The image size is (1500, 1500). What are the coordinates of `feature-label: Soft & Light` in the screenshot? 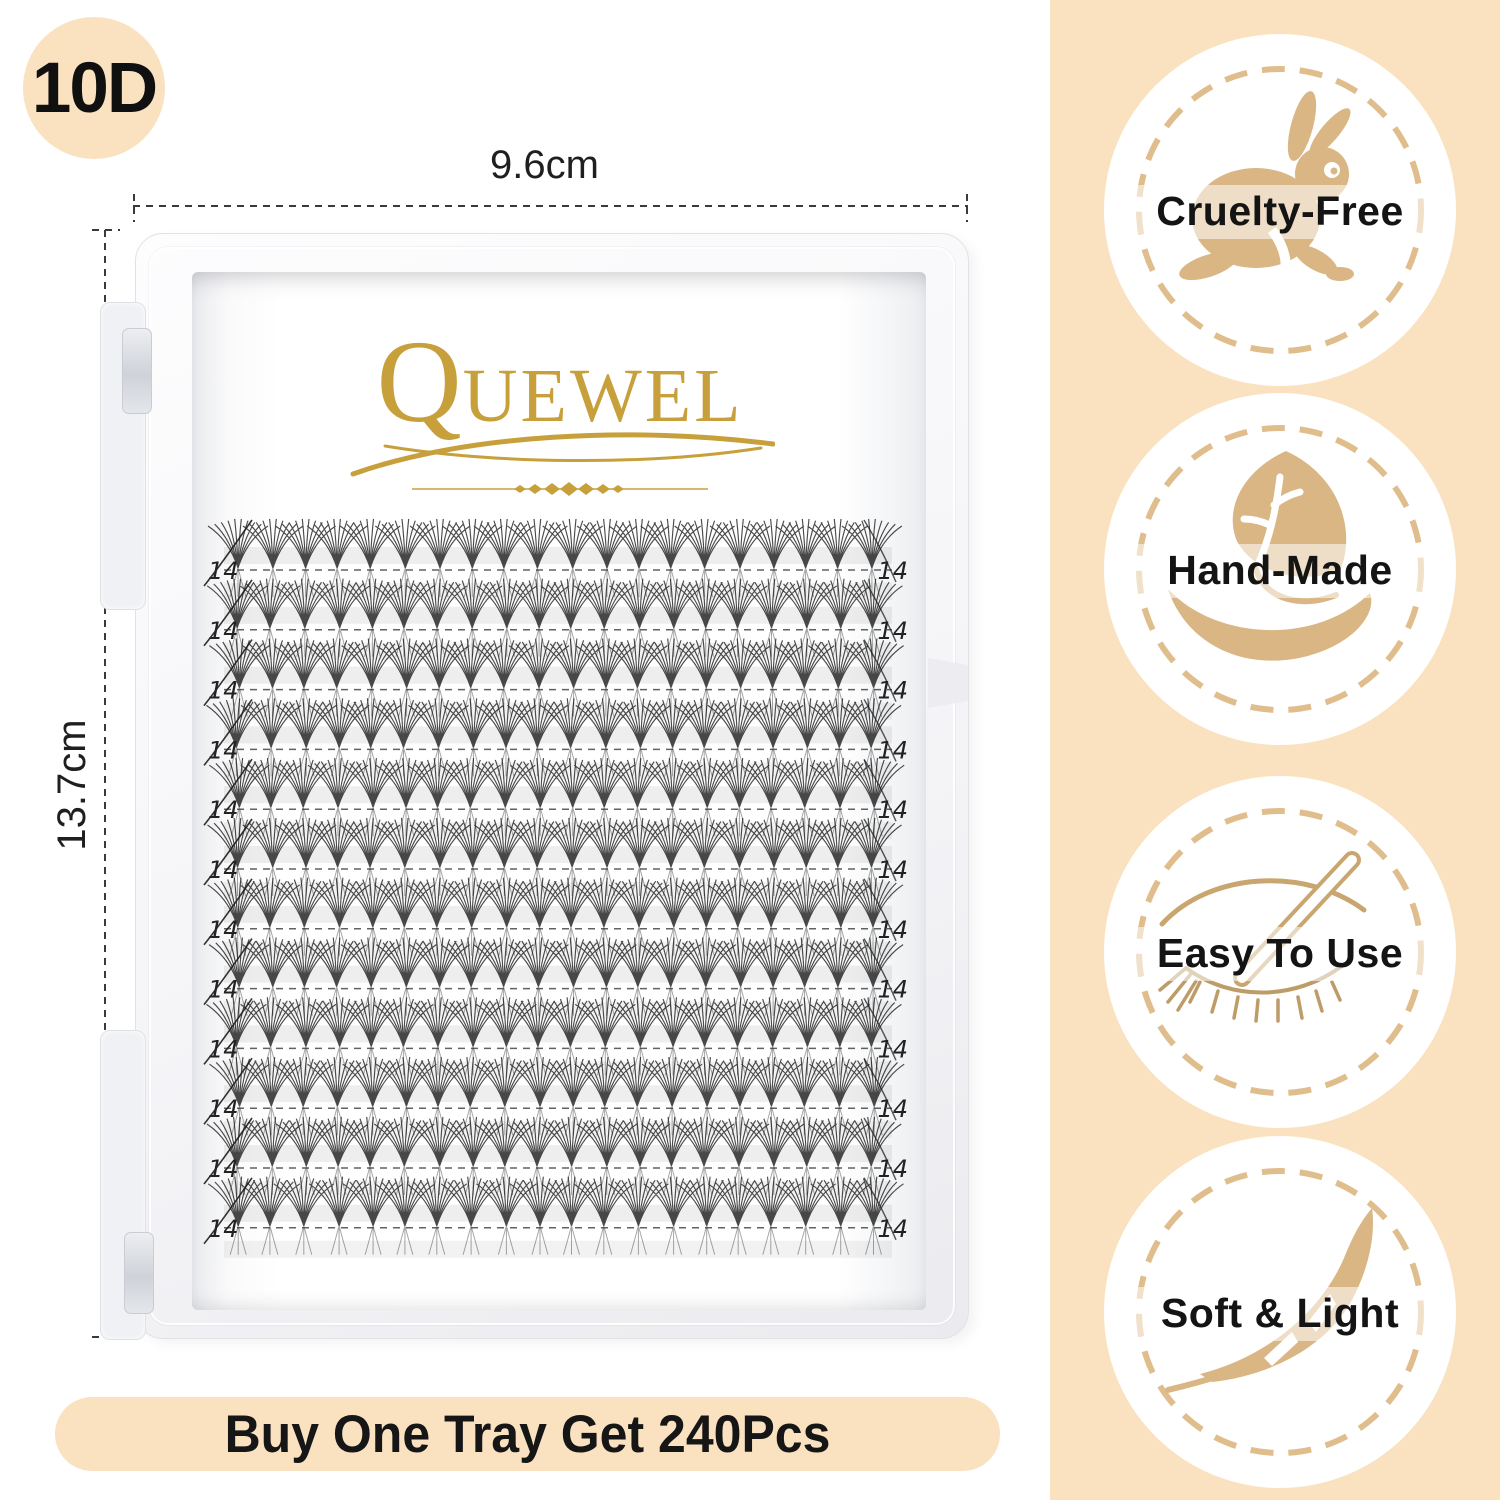 It's located at (1280, 1312).